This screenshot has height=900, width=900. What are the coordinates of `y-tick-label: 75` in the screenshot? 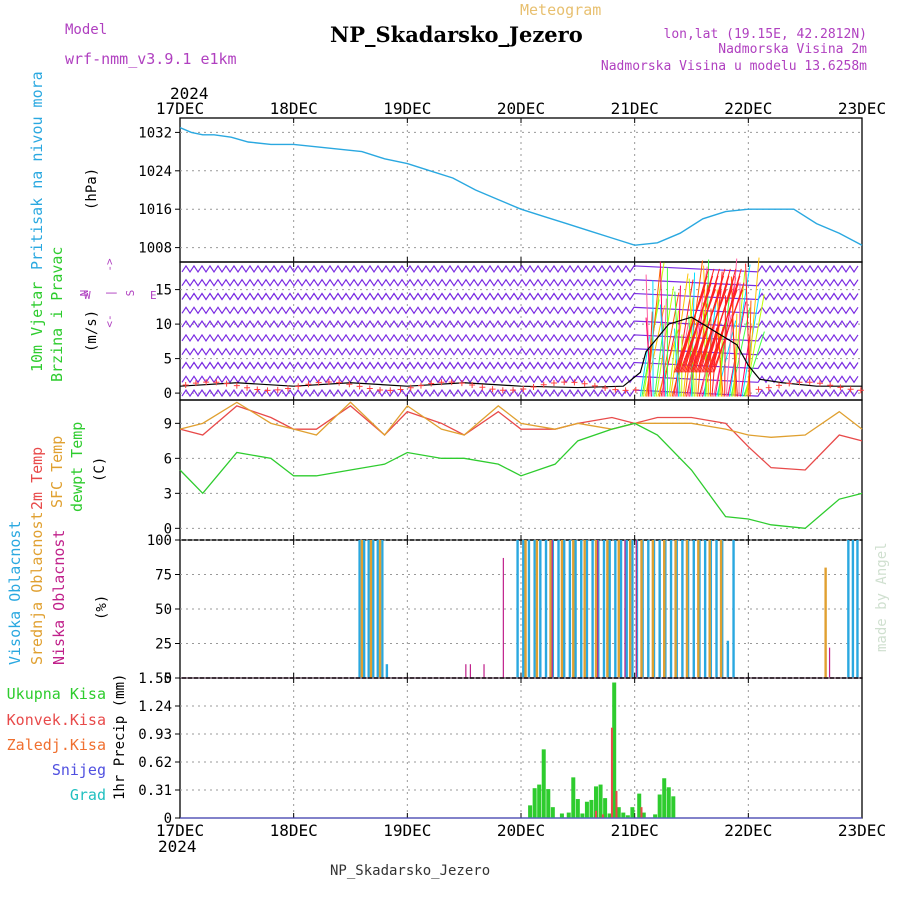 It's located at (163, 576).